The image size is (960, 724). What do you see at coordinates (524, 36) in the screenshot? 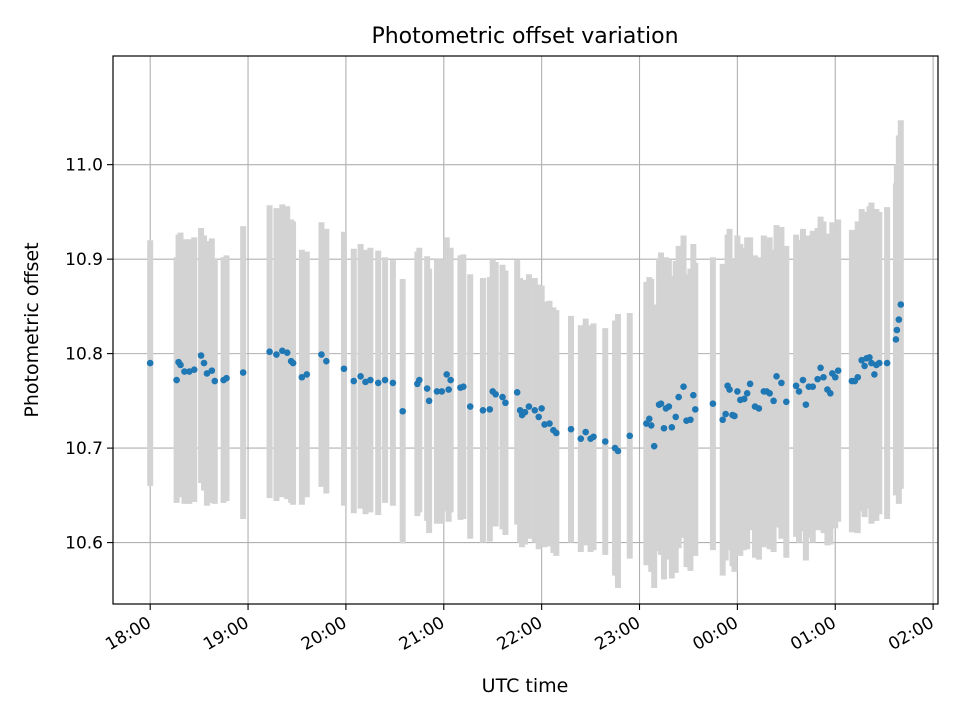
I see `chart-title: Photometric offset variation` at bounding box center [524, 36].